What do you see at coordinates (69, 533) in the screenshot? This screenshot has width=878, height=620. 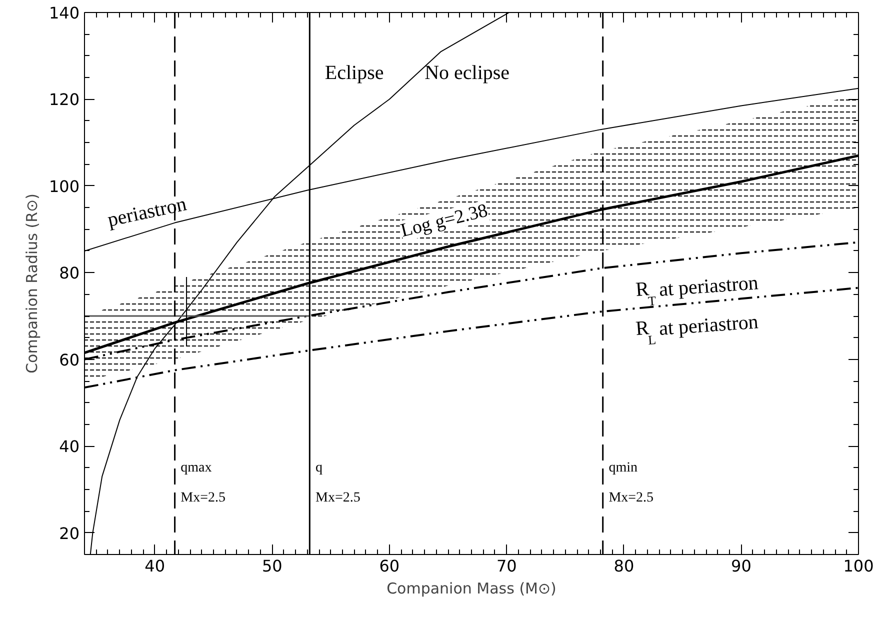 I see `y-tick-label: 20` at bounding box center [69, 533].